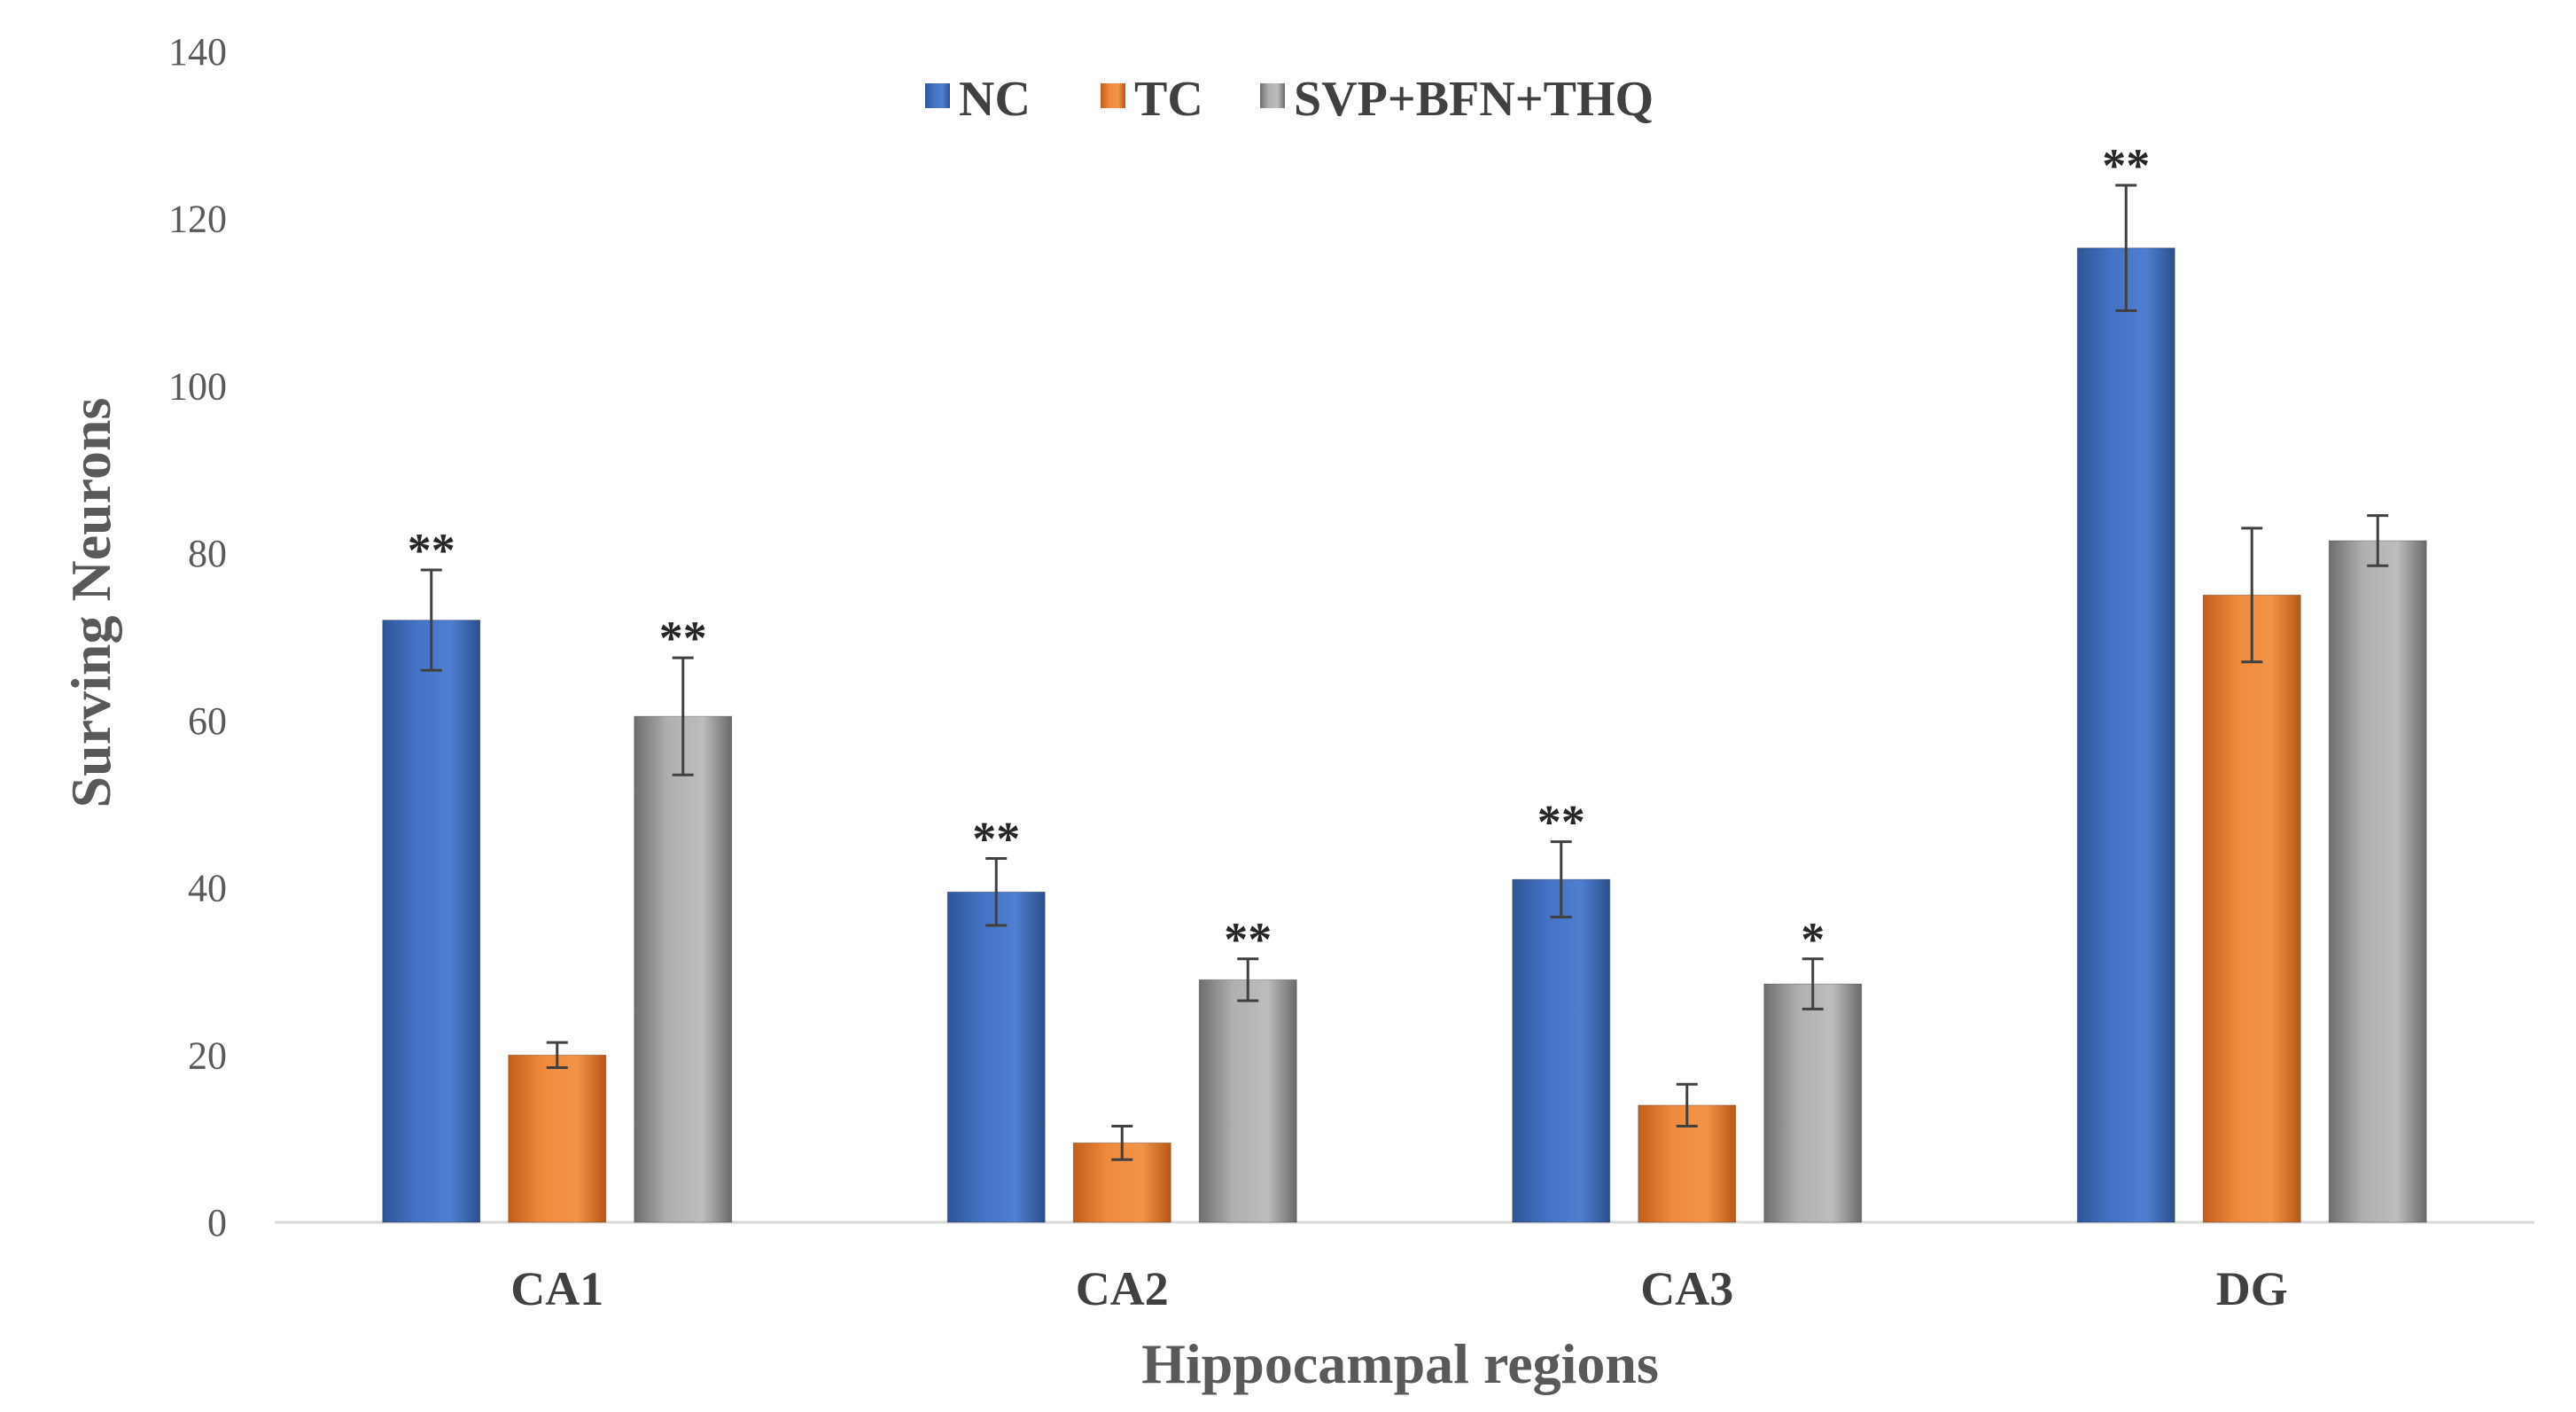 Image resolution: width=2576 pixels, height=1412 pixels. I want to click on bar-nc-ca2, so click(996, 1057).